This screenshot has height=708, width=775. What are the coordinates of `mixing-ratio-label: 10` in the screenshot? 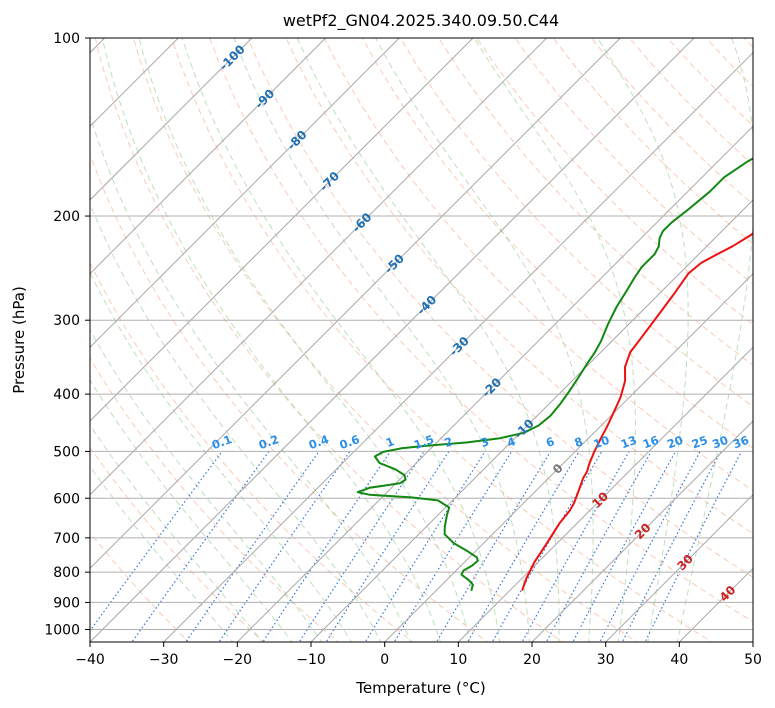 It's located at (601, 442).